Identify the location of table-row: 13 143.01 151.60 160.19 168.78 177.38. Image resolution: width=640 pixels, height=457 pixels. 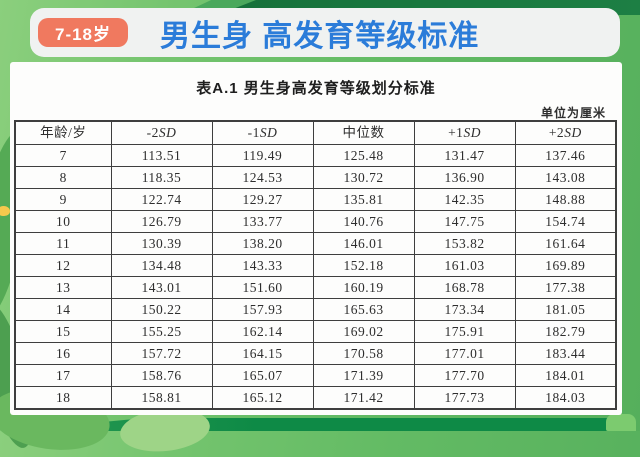
(315, 287).